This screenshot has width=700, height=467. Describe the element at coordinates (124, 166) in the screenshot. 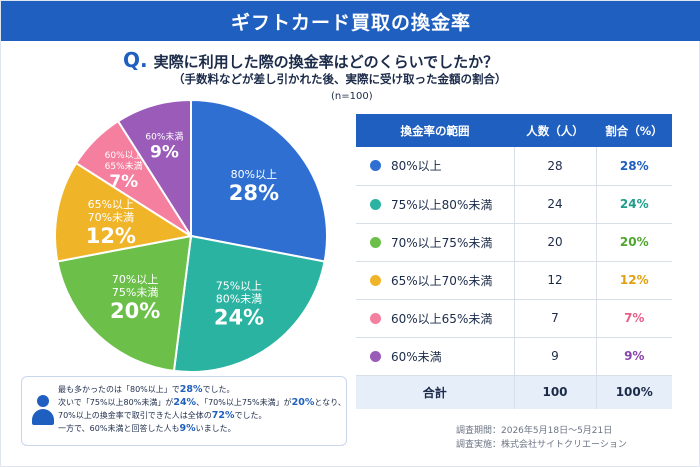

I see `slice-label: 65%未満` at that location.